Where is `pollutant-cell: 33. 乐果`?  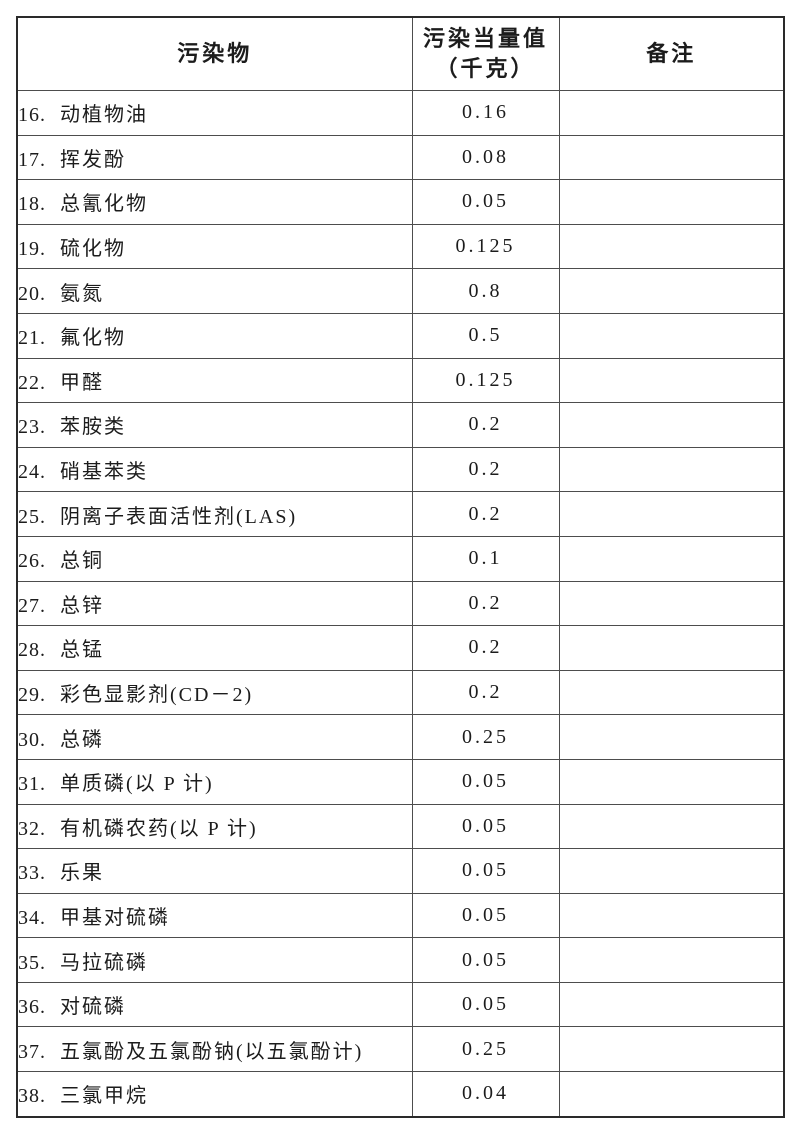 pollutant-cell: 33. 乐果 is located at coordinates (214, 871).